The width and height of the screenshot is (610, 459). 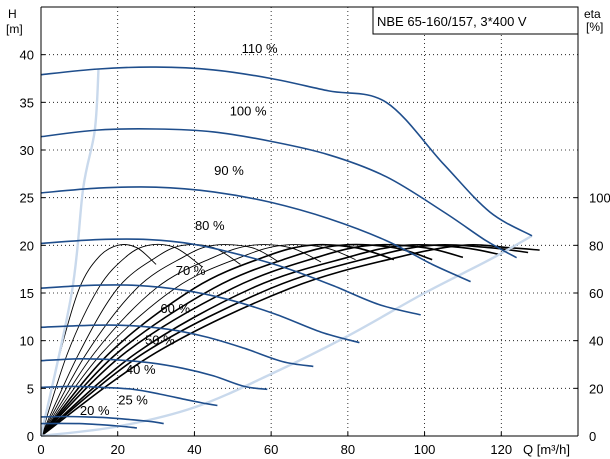 What do you see at coordinates (27, 198) in the screenshot?
I see `y-tick-label: 25` at bounding box center [27, 198].